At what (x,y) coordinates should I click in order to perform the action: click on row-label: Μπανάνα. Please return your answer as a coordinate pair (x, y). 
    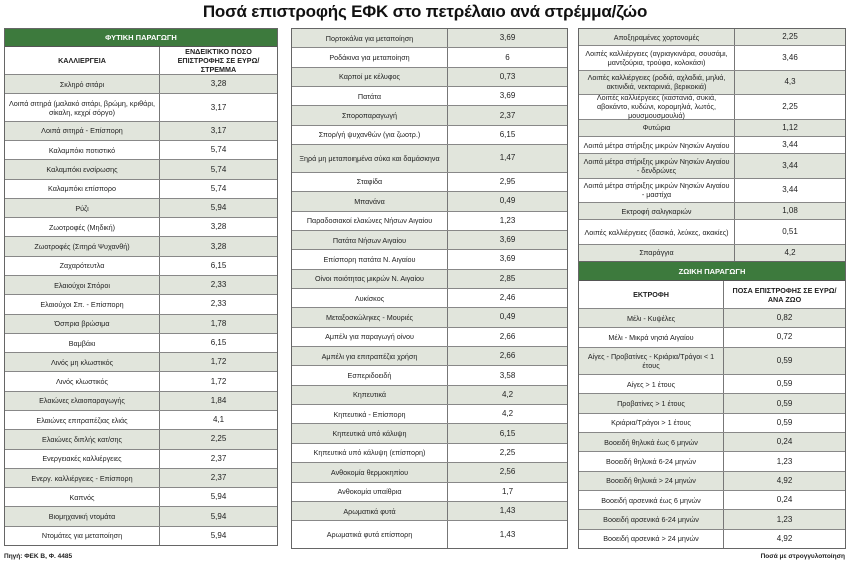
    Looking at the image, I should click on (370, 201).